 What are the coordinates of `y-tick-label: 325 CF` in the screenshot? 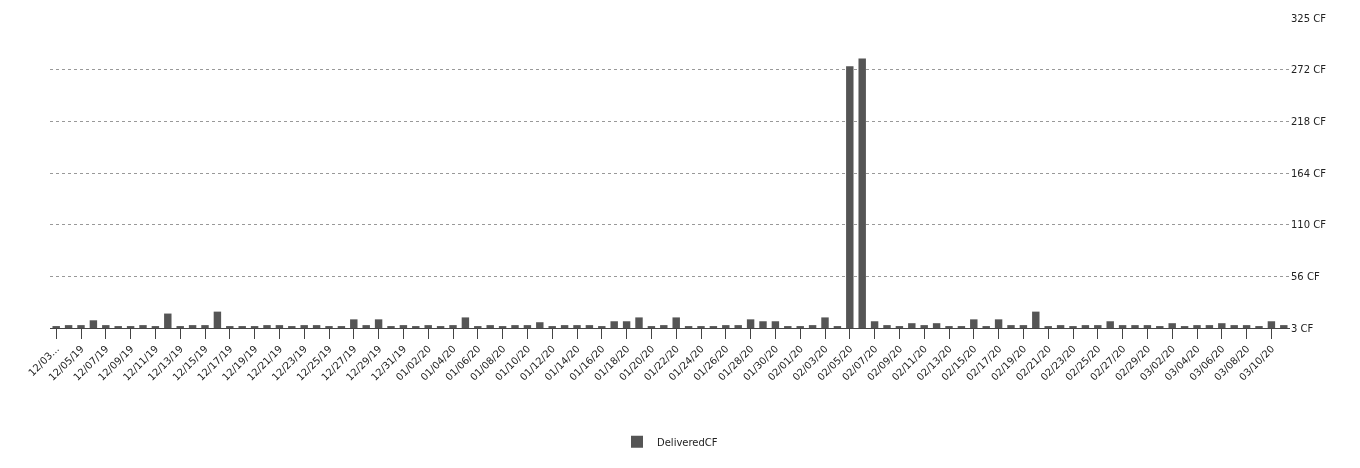 It's located at (1309, 18).